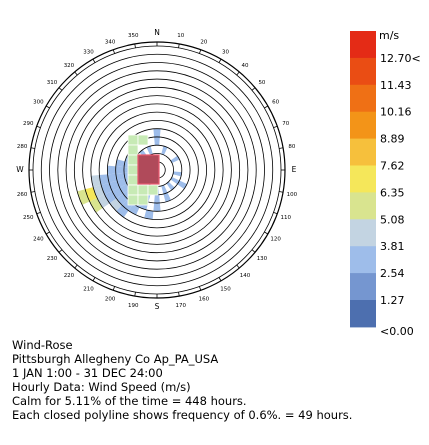 The height and width of the screenshot is (445, 429). What do you see at coordinates (292, 195) in the screenshot?
I see `direction-label: 100` at bounding box center [292, 195].